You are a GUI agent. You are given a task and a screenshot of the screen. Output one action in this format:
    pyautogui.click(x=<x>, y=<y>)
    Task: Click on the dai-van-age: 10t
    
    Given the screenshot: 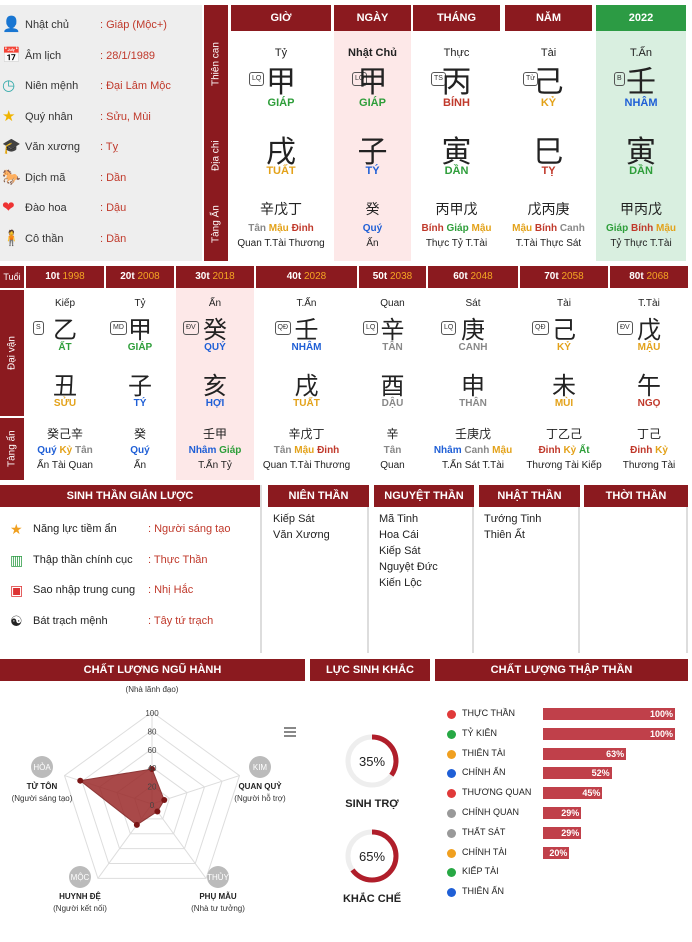 What is the action you would take?
    pyautogui.click(x=54, y=276)
    